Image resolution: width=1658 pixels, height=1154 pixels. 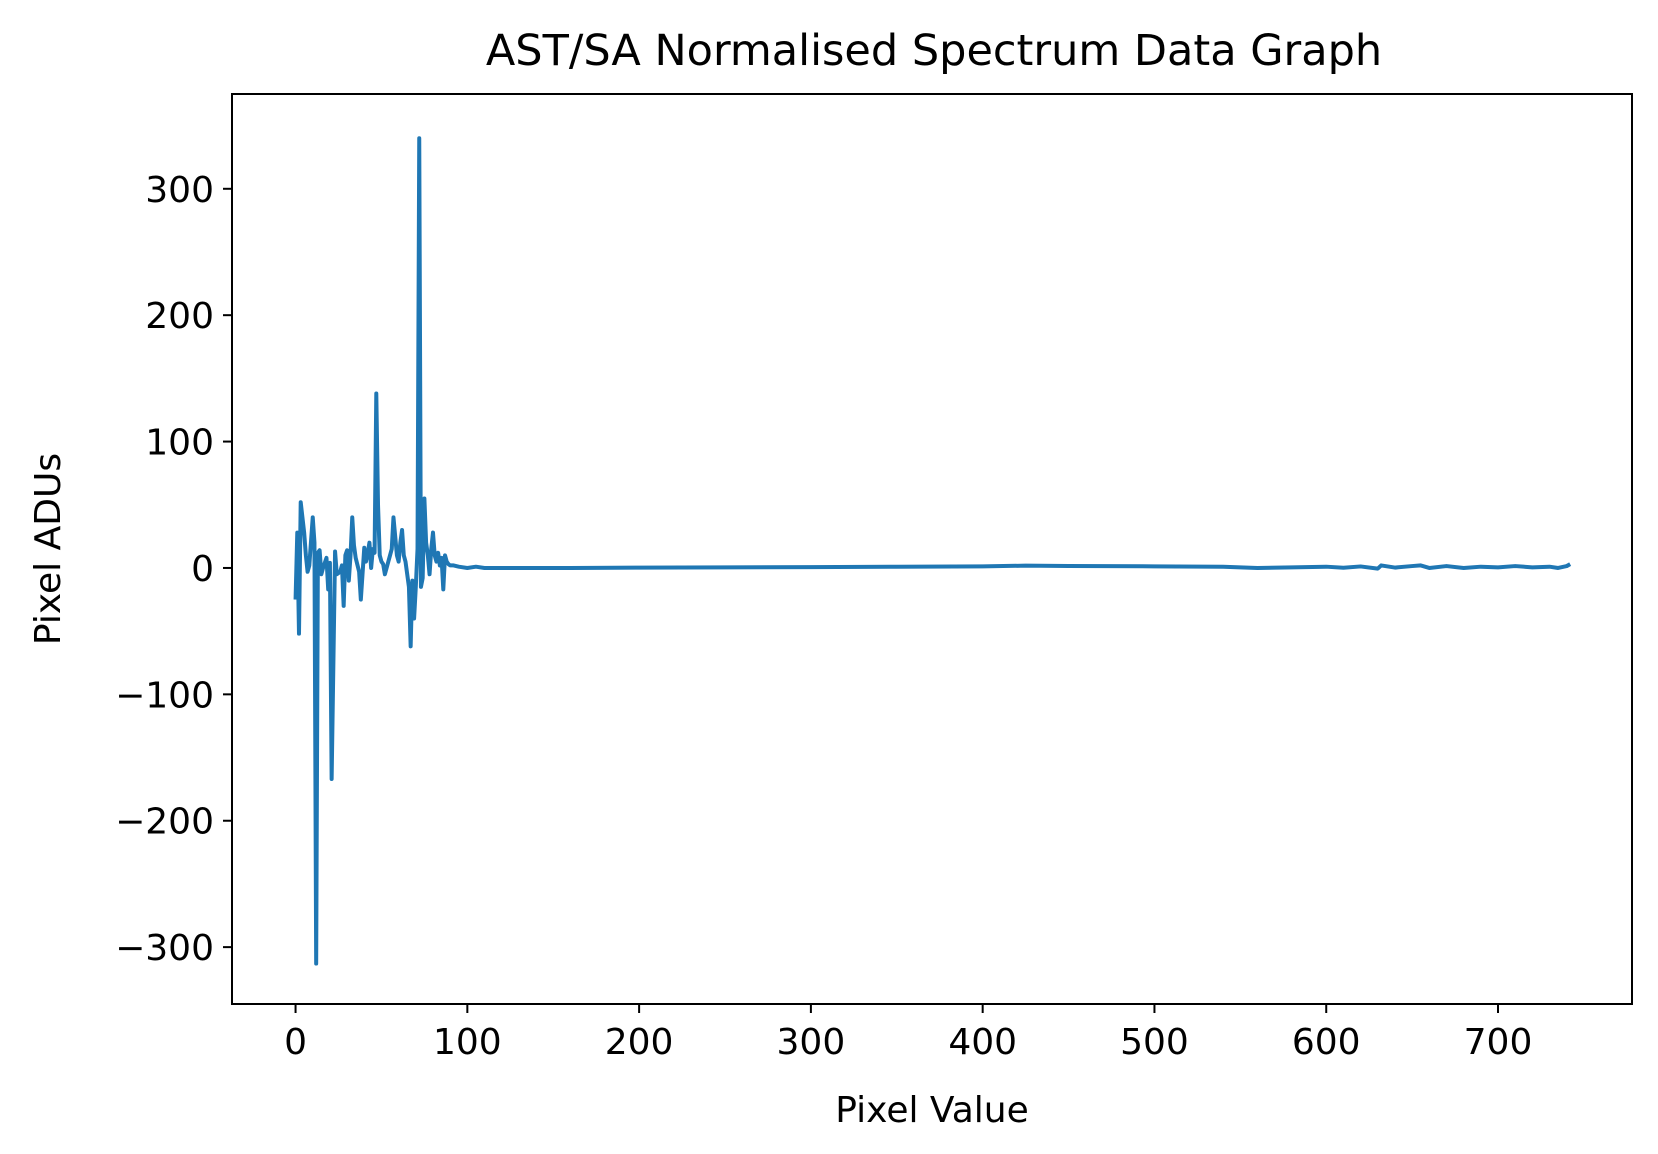 I want to click on x-tick-label: 100, so click(x=467, y=1042).